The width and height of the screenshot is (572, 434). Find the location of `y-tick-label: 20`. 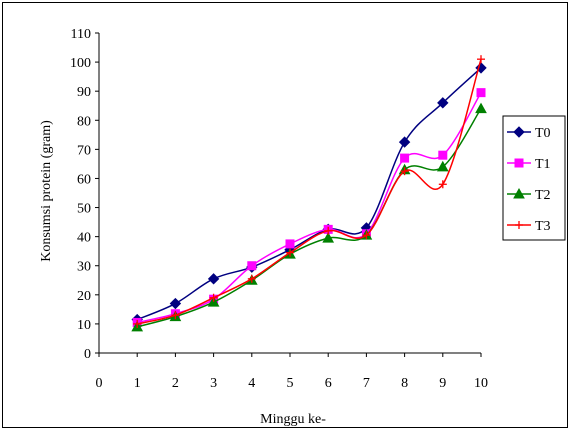

y-tick-label: 20 is located at coordinates (84, 296).